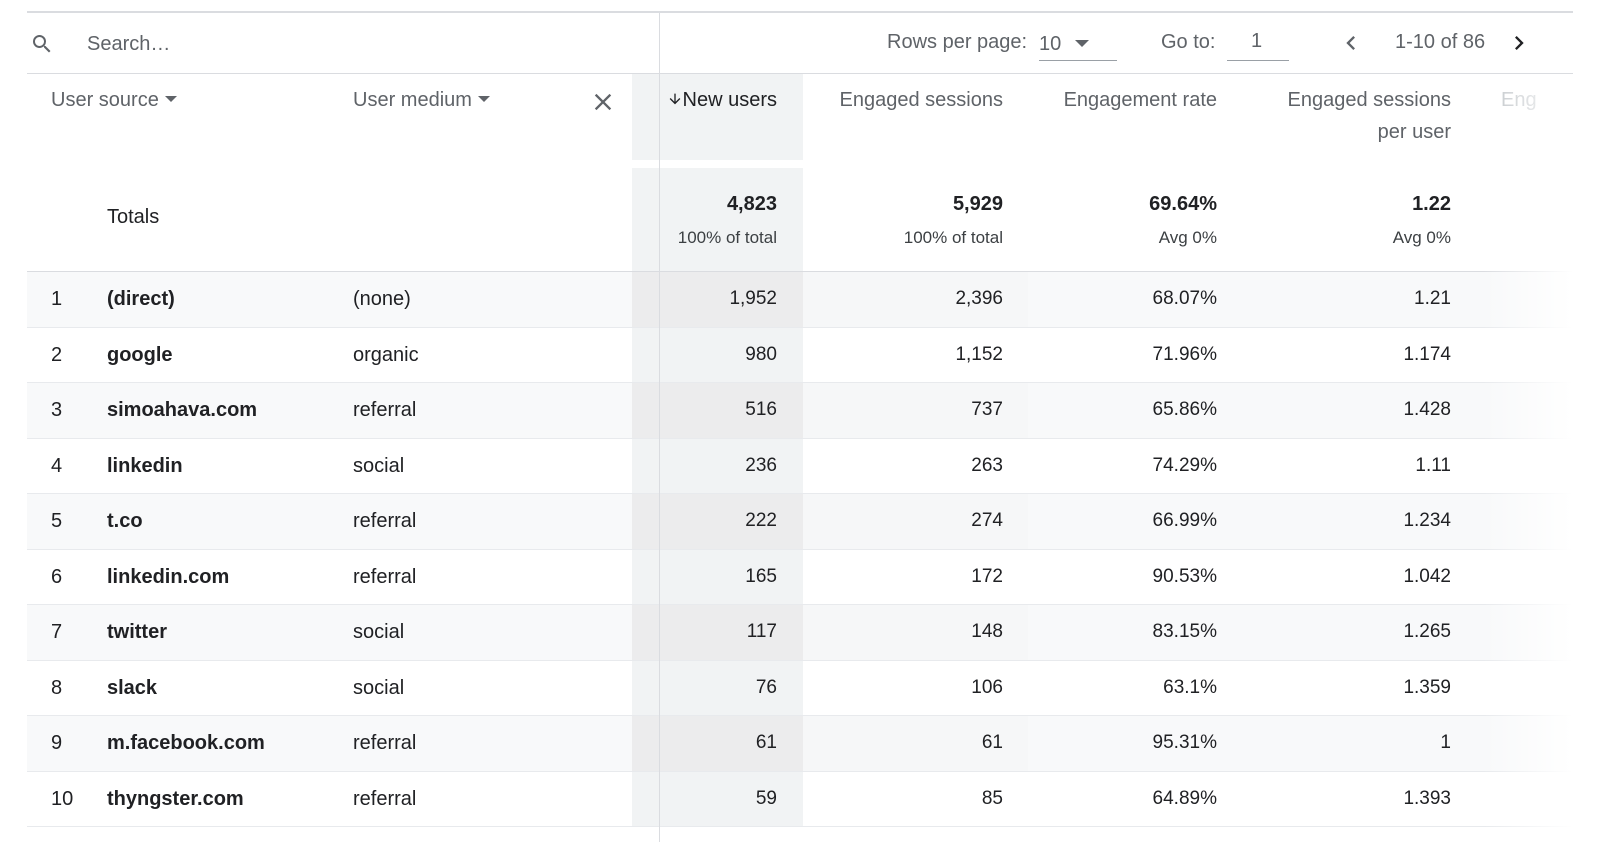  I want to click on search-icon, so click(42, 44).